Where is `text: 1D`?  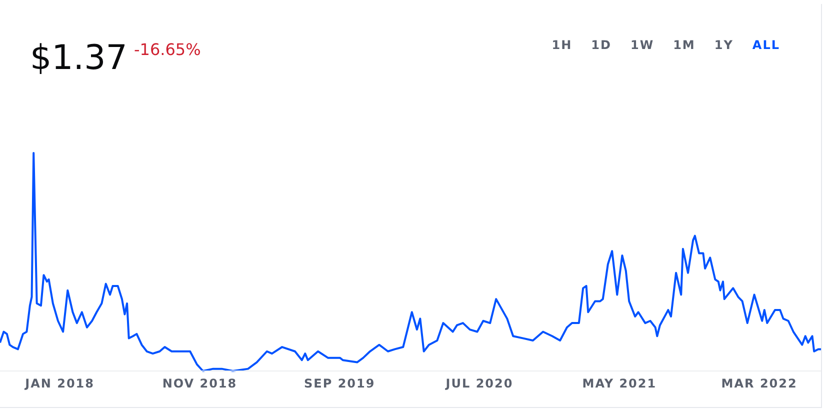 text: 1D is located at coordinates (601, 45).